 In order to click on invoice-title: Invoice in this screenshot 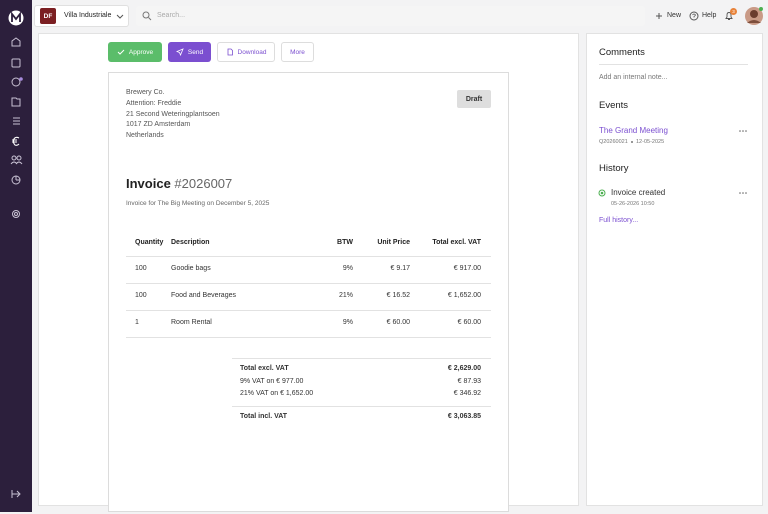, I will do `click(148, 183)`.